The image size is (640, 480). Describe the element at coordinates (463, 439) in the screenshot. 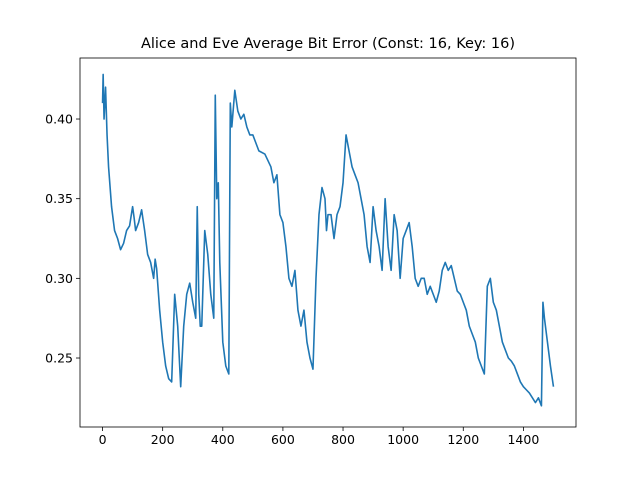

I see `x-tick-label: 1200` at that location.